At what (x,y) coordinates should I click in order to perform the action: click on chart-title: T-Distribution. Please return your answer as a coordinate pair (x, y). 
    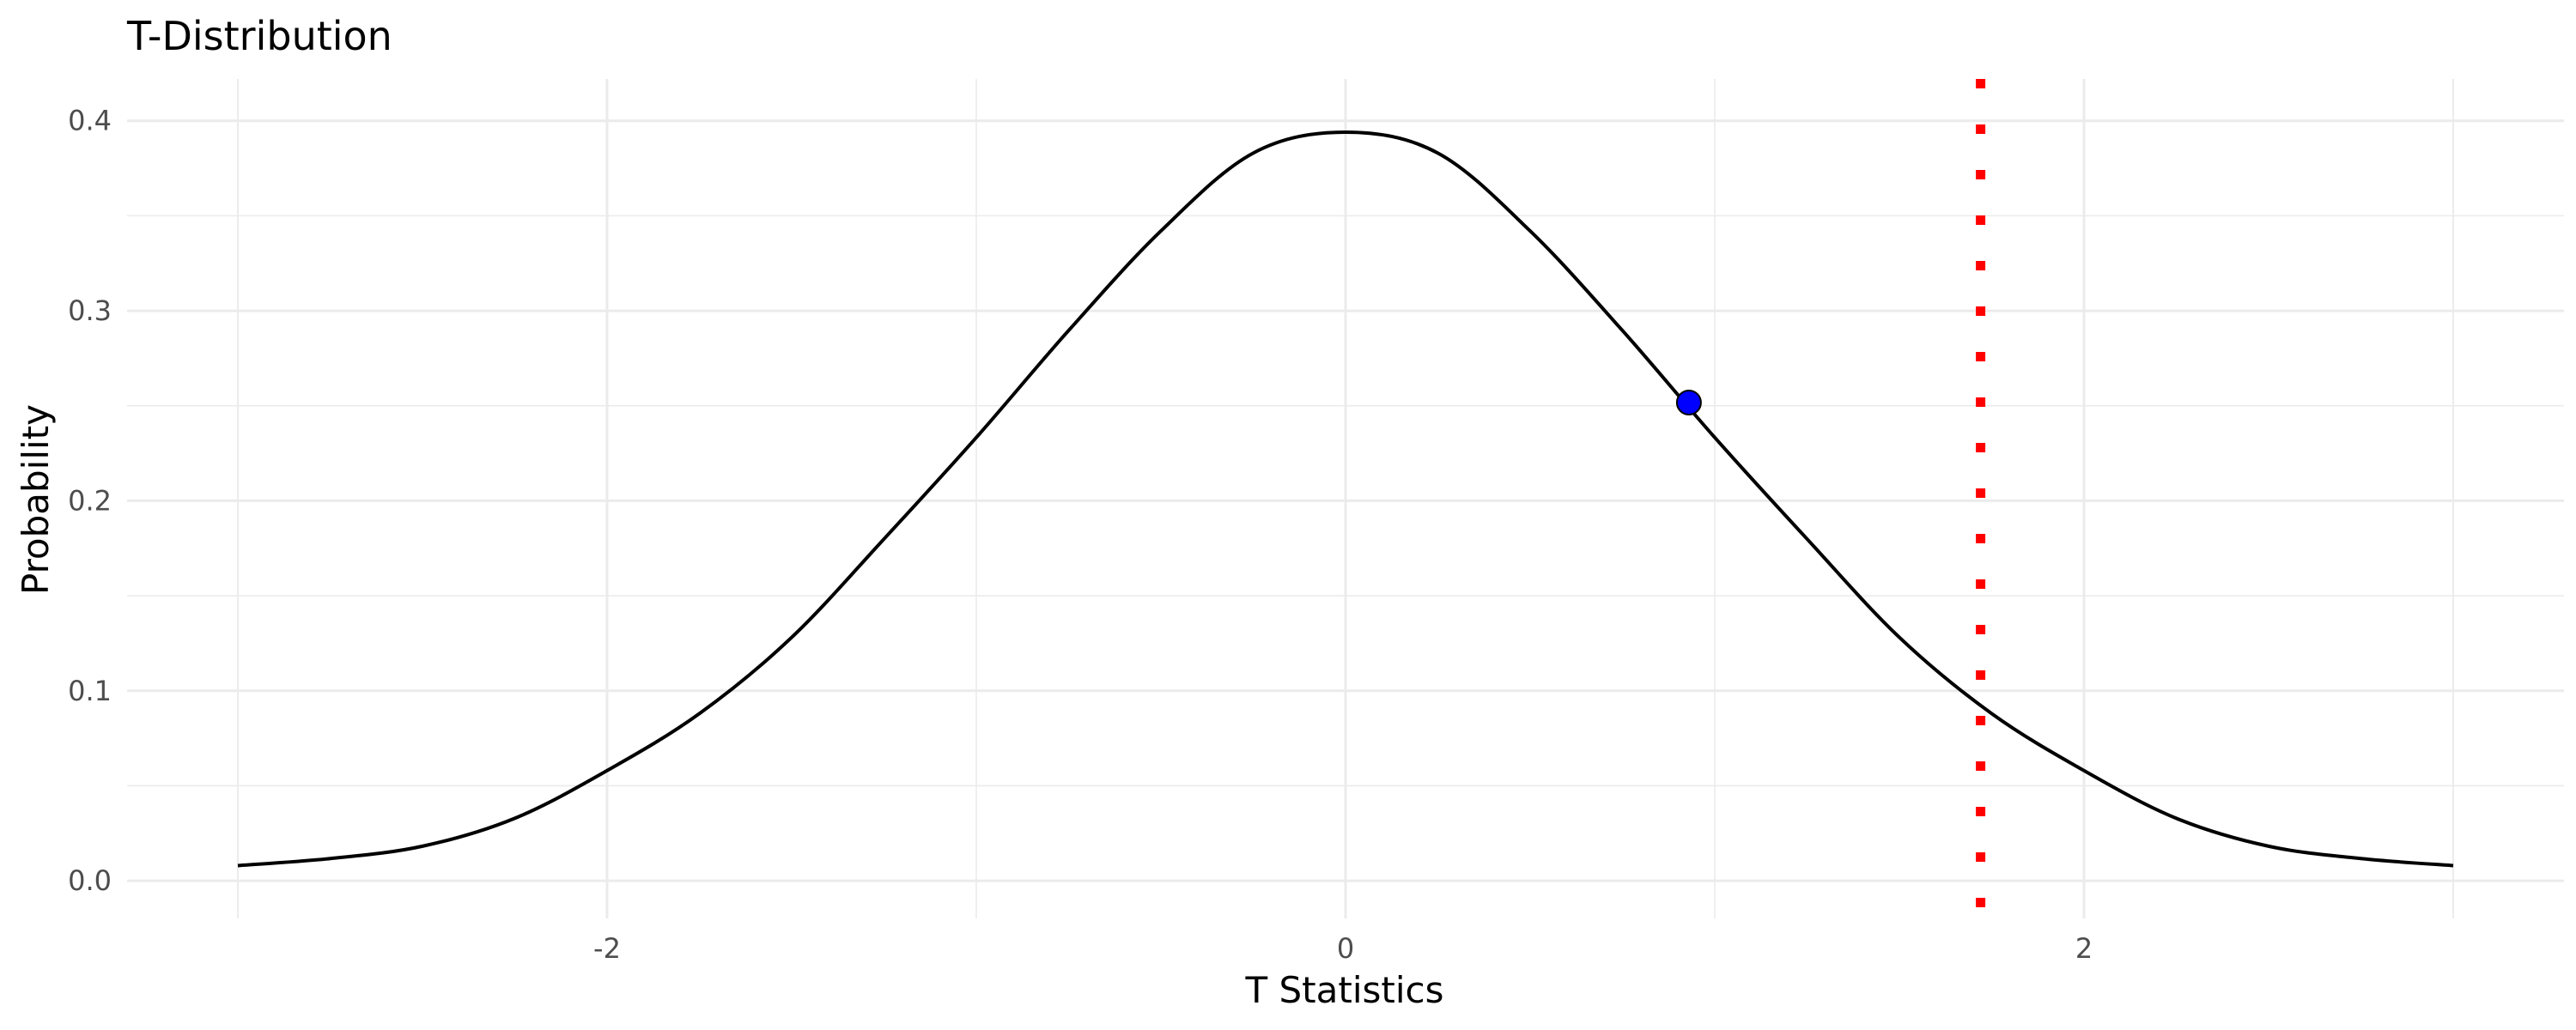
    Looking at the image, I should click on (259, 36).